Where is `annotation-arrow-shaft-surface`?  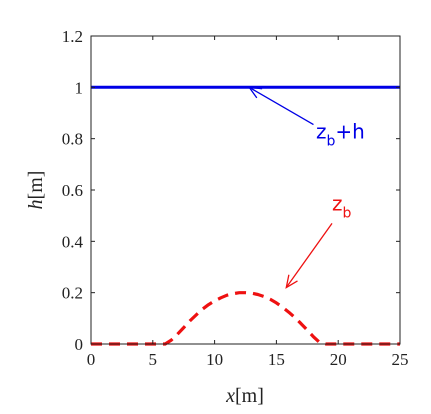 annotation-arrow-shaft-surface is located at coordinates (281, 106).